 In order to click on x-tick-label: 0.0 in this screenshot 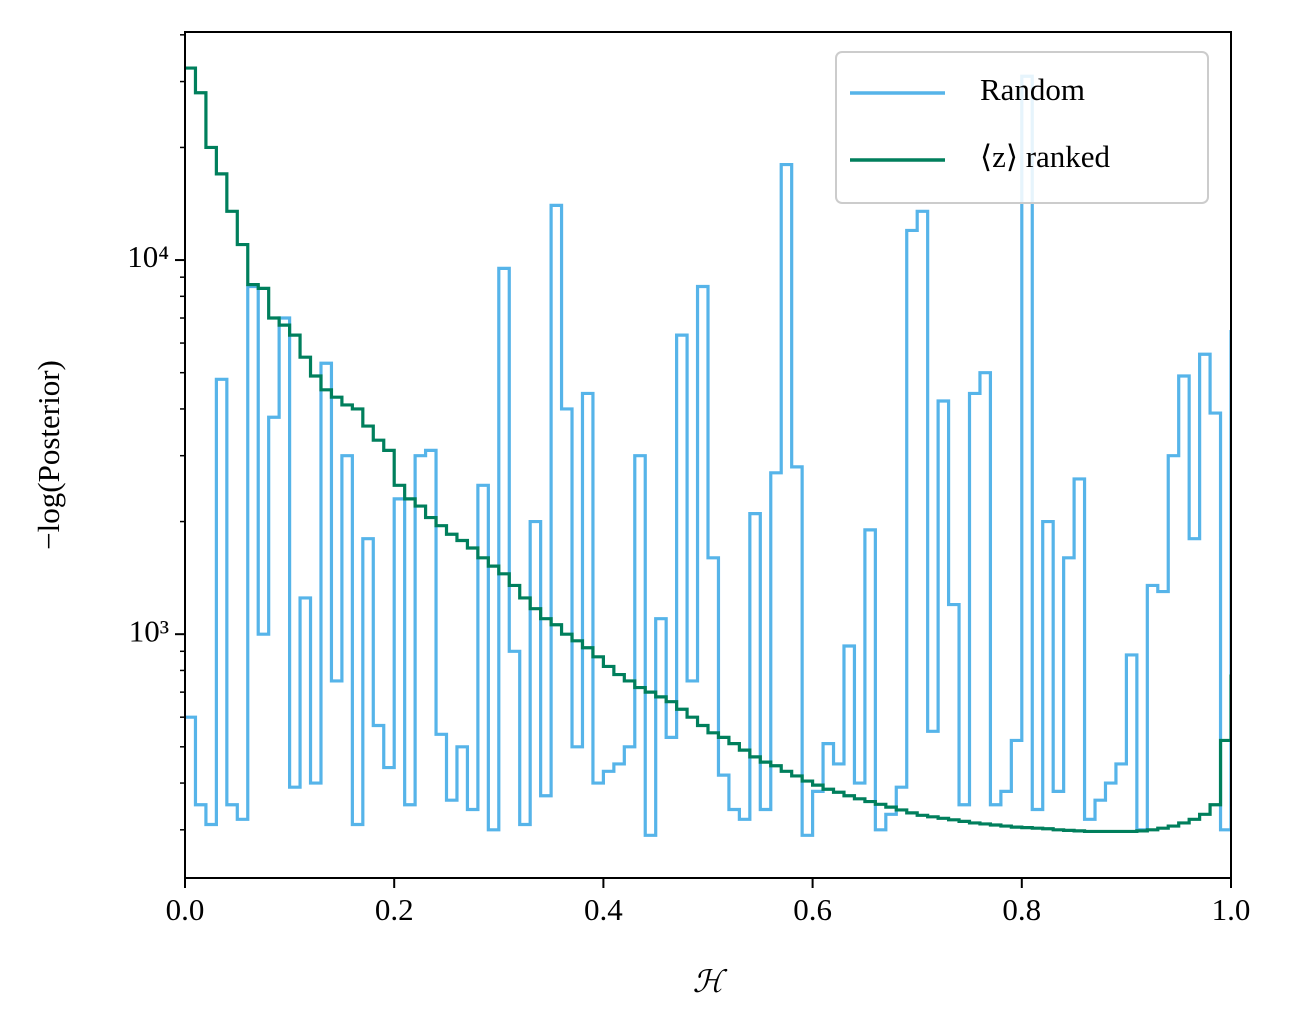, I will do `click(185, 909)`.